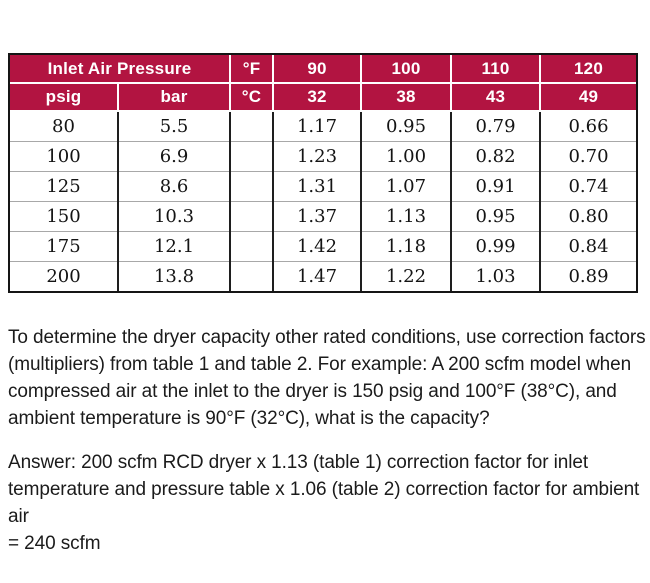  What do you see at coordinates (64, 155) in the screenshot?
I see `cell-psig: 100` at bounding box center [64, 155].